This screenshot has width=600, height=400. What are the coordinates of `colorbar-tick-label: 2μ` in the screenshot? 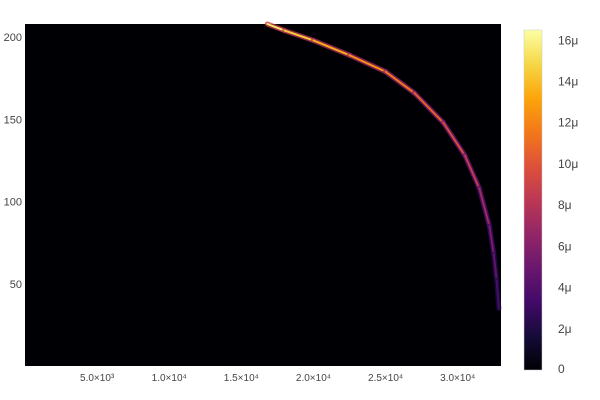 It's located at (565, 329).